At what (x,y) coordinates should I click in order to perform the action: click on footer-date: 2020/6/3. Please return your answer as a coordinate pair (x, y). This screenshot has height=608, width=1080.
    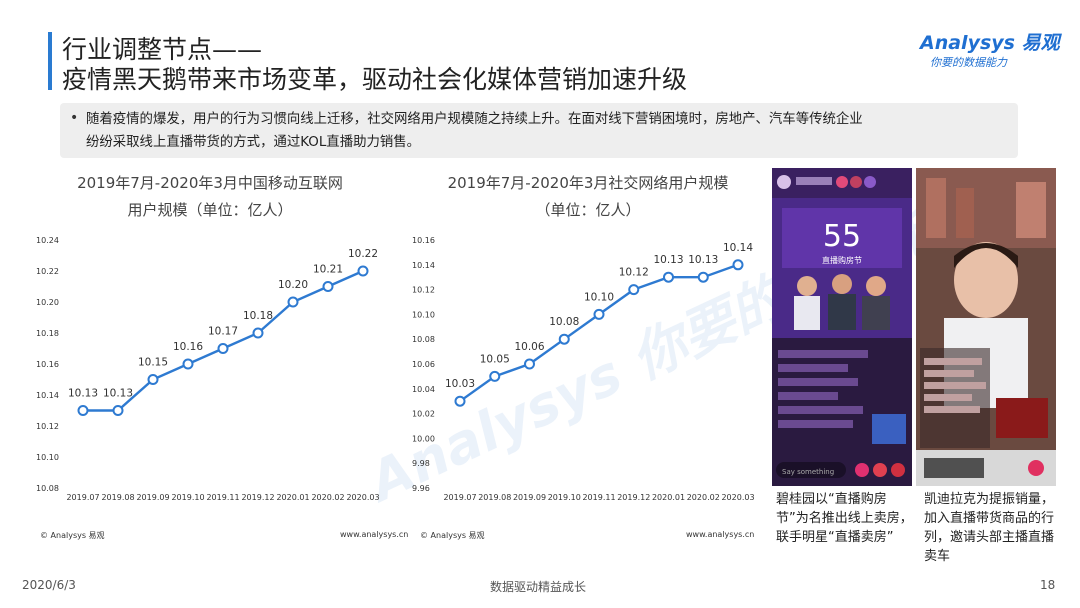
    Looking at the image, I should click on (49, 585).